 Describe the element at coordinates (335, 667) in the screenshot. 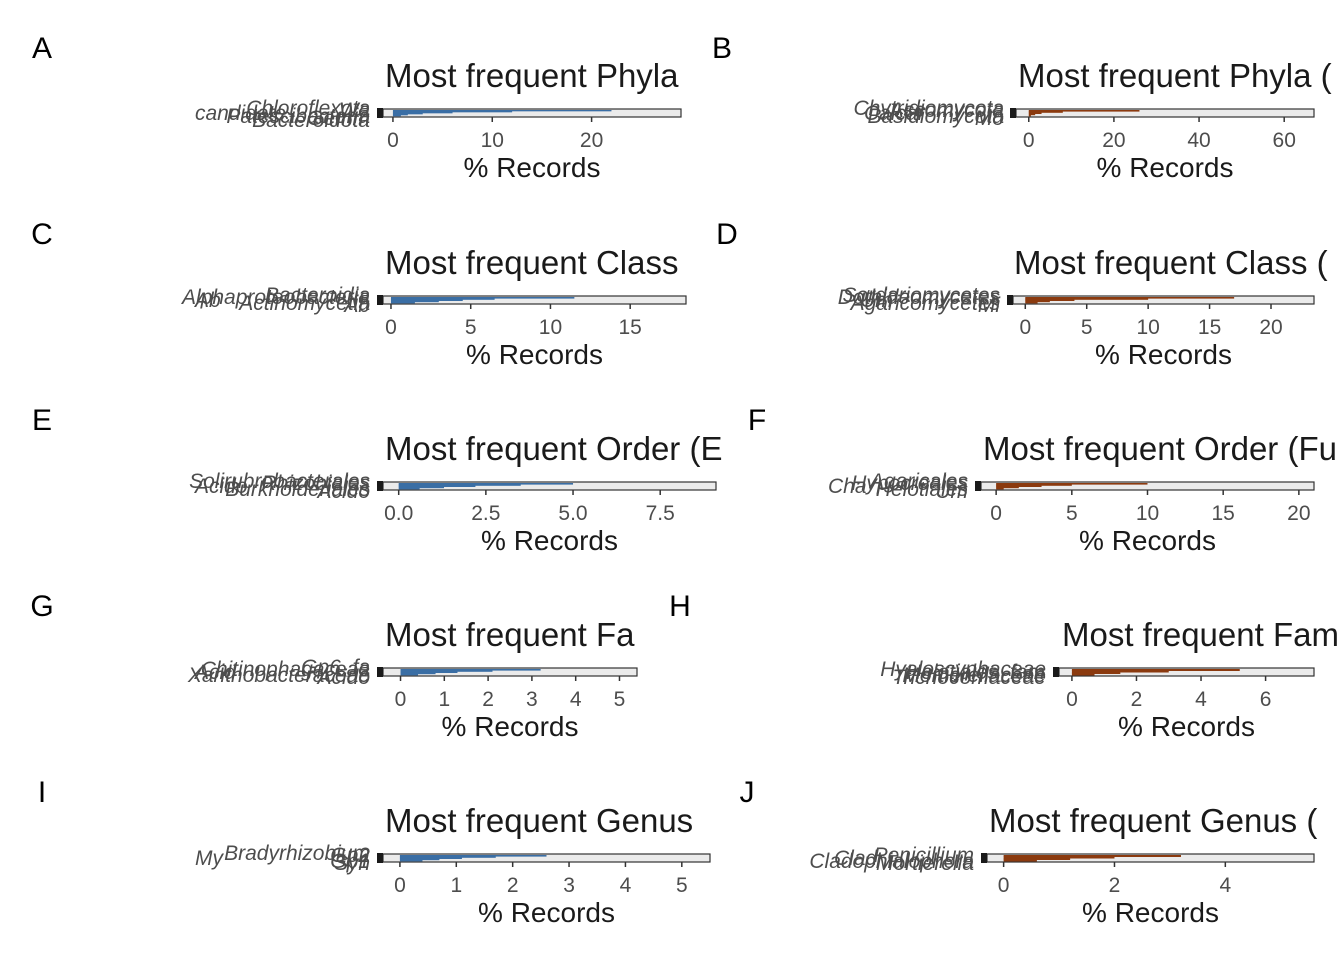

I see `category-label: Gp6_fa` at that location.